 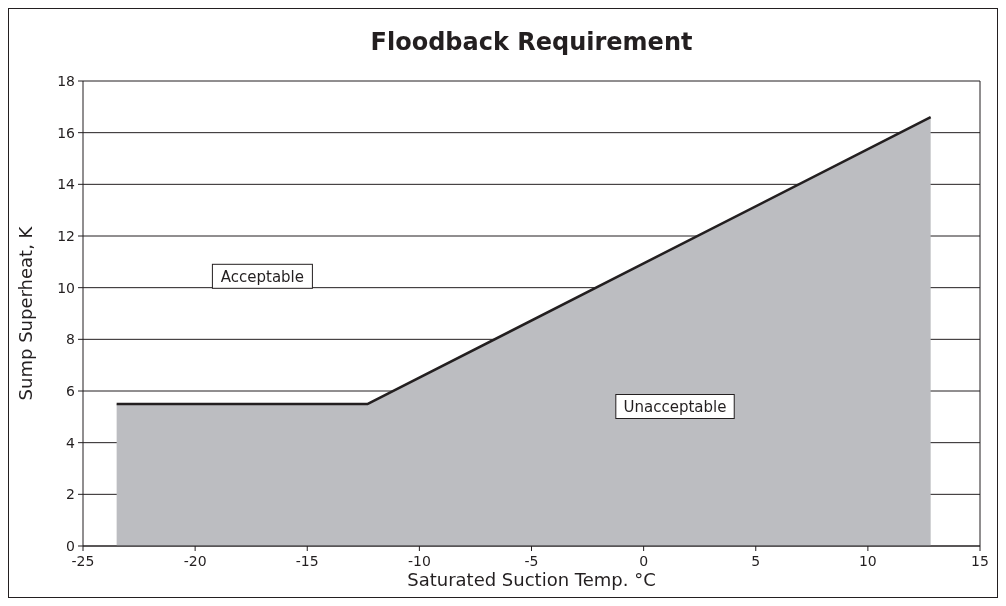 What do you see at coordinates (675, 406) in the screenshot?
I see `annotation: Unacceptable` at bounding box center [675, 406].